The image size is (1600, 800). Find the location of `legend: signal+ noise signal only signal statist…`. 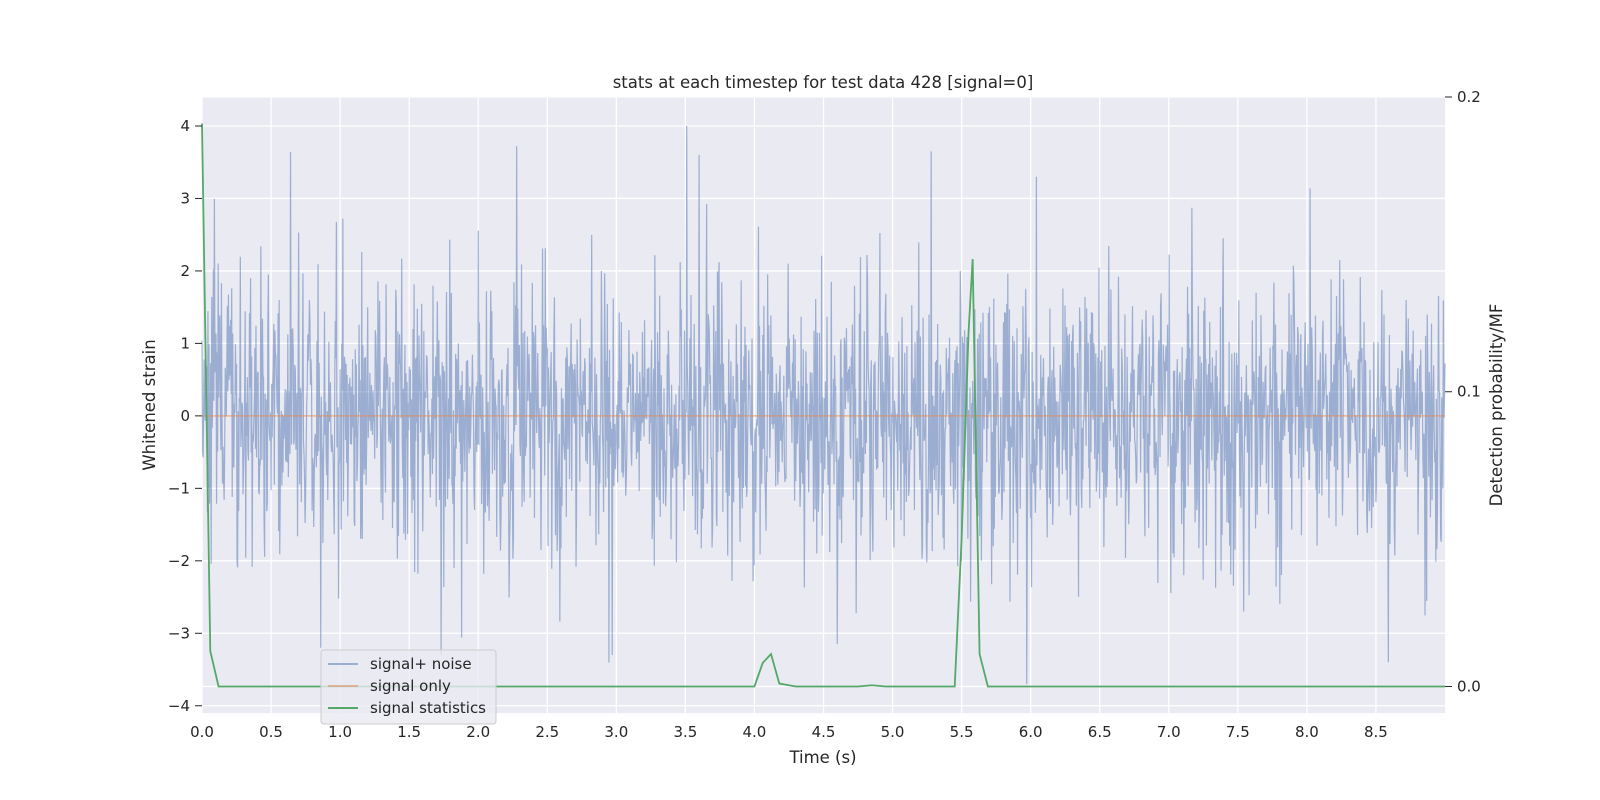

legend: signal+ noise signal only signal statist… is located at coordinates (408, 687).